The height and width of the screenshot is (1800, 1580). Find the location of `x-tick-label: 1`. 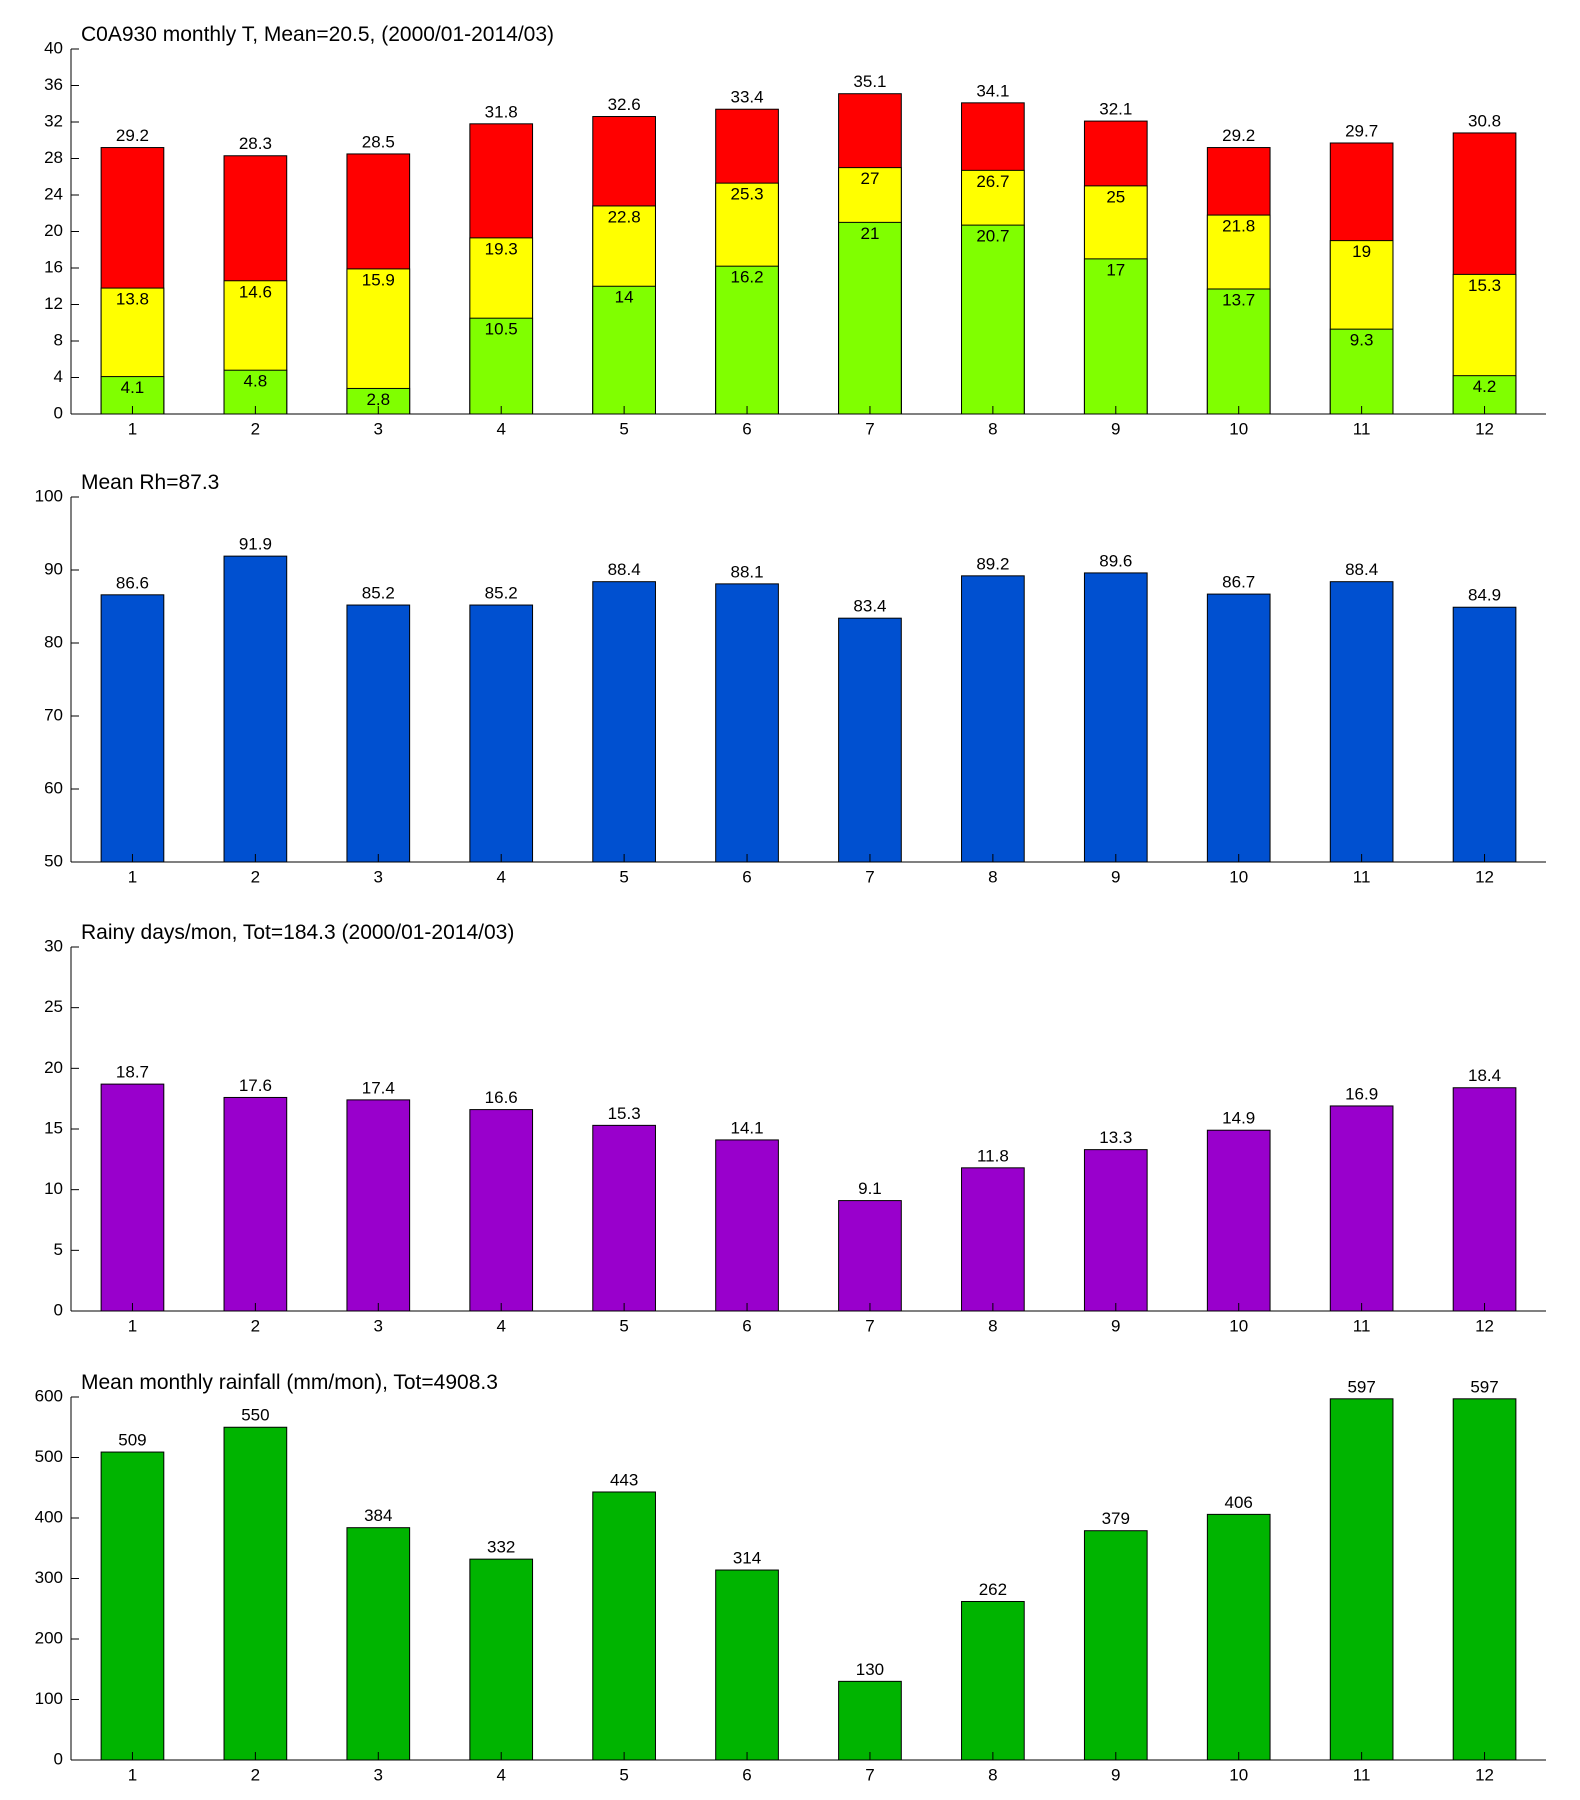

x-tick-label: 1 is located at coordinates (132, 428).